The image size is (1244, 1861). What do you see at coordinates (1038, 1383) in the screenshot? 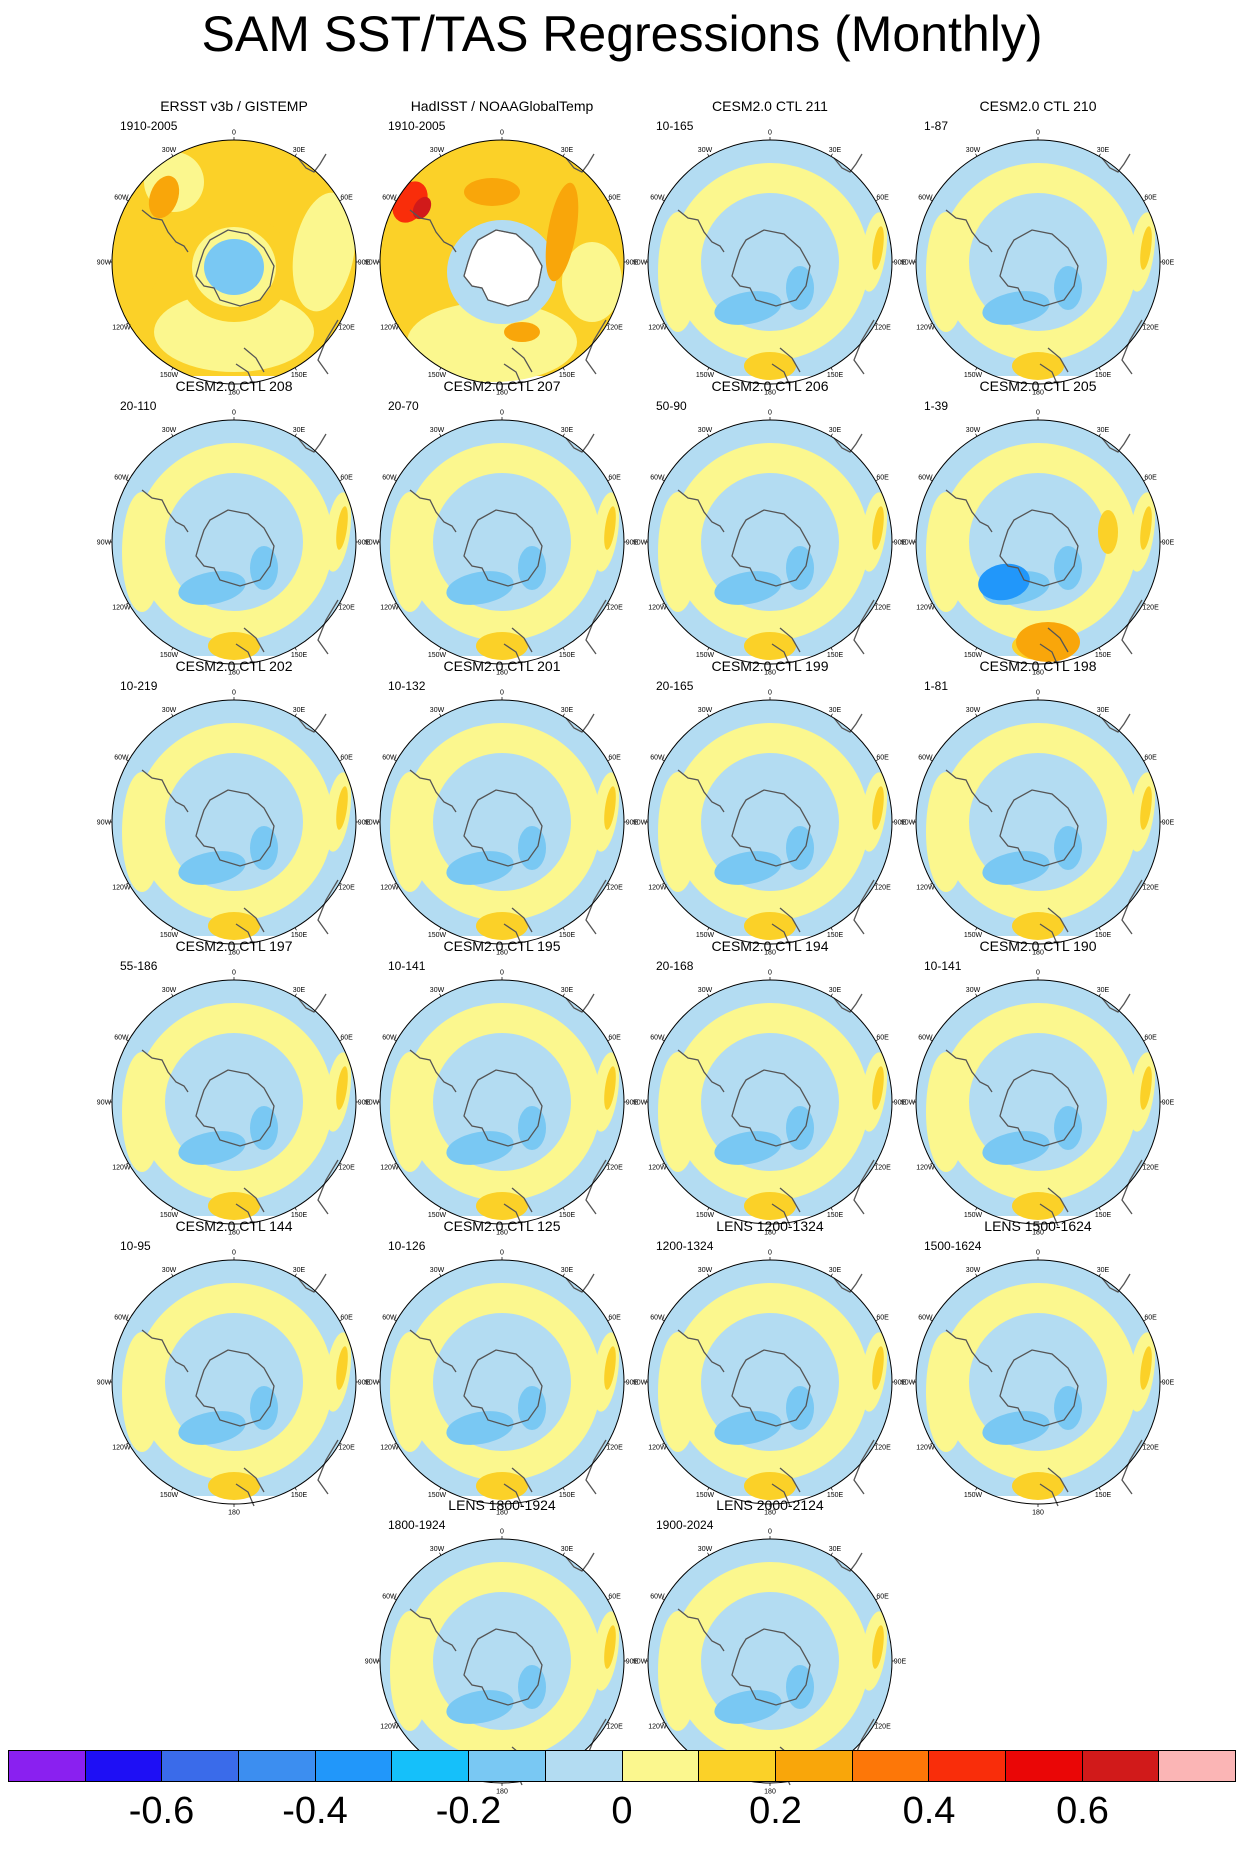
I see `polar-map: 0 30E 60E 90E 120E 150E 180 150W 120W 90W 60W 30W` at bounding box center [1038, 1383].